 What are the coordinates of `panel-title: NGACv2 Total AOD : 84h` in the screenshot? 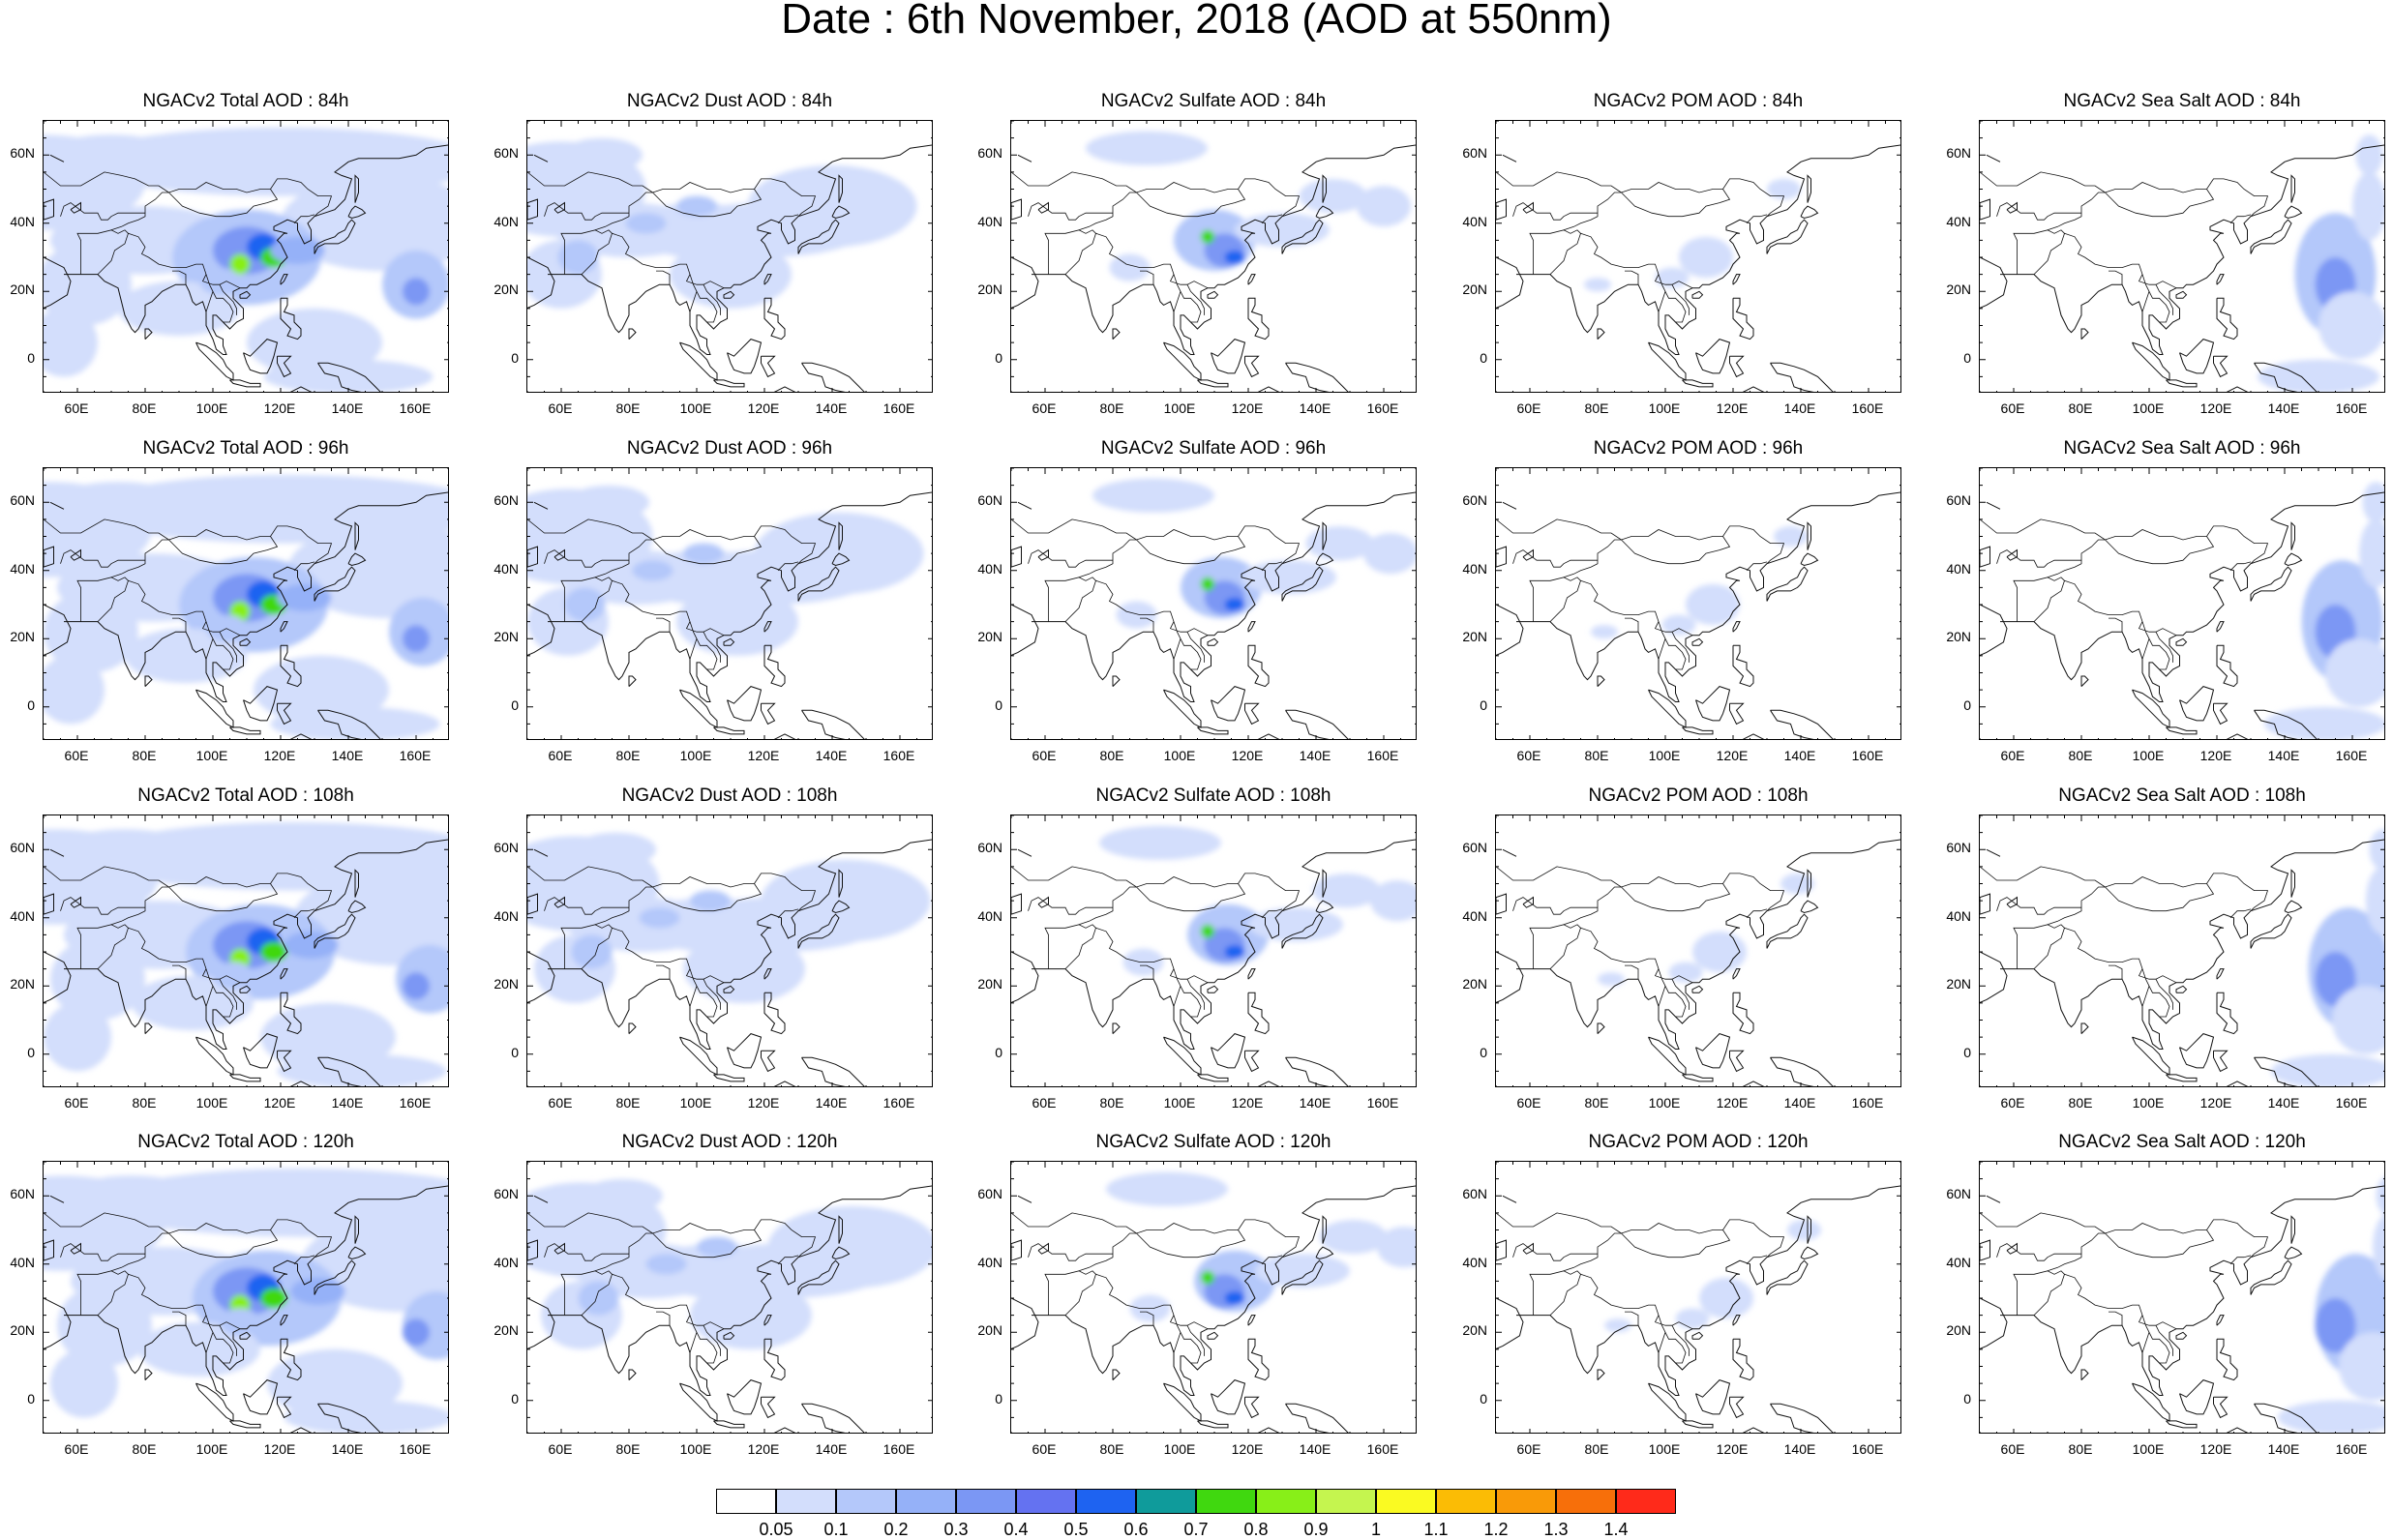 It's located at (246, 101).